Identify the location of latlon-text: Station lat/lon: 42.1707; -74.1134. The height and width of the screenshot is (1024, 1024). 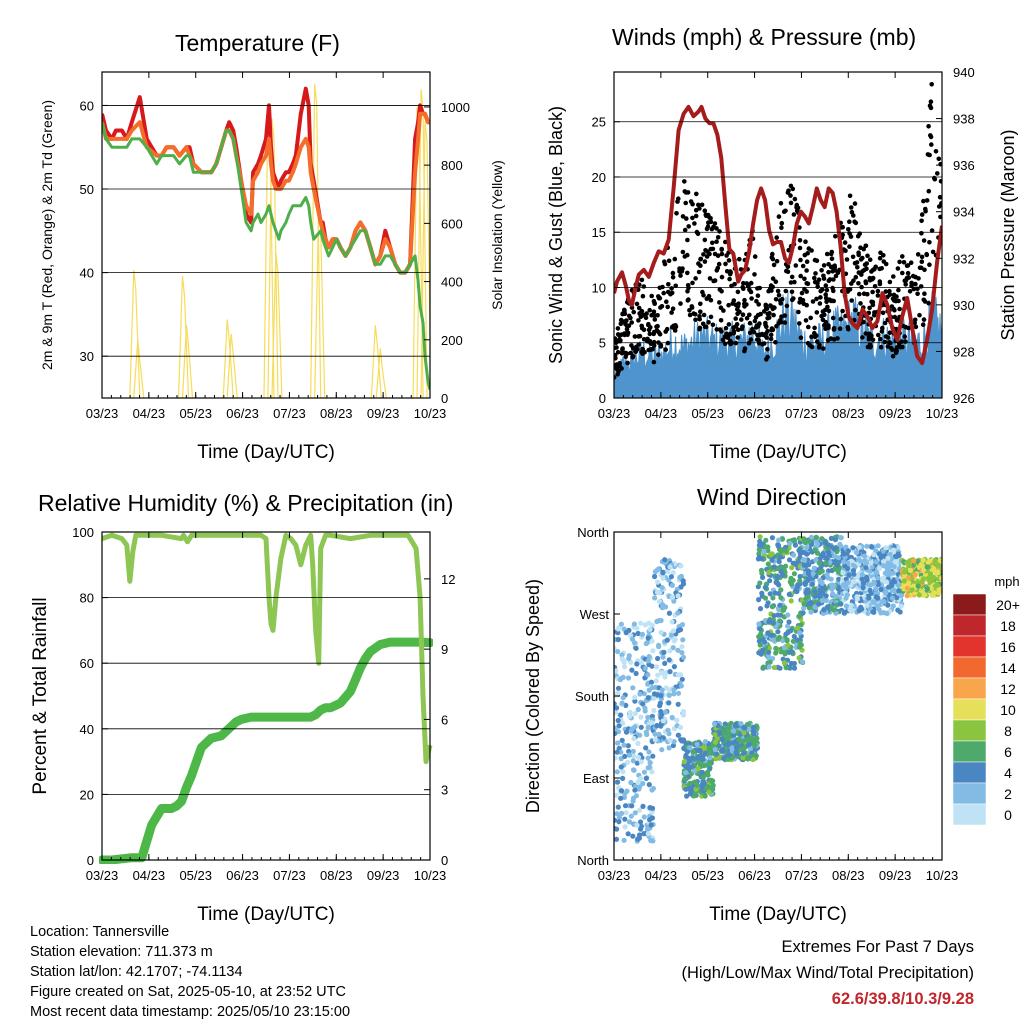
(136, 972).